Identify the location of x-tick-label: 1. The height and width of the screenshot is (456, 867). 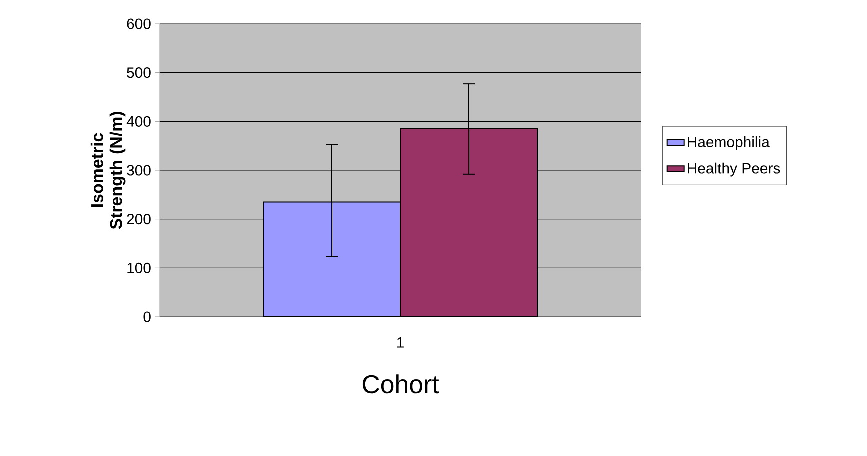
(400, 343).